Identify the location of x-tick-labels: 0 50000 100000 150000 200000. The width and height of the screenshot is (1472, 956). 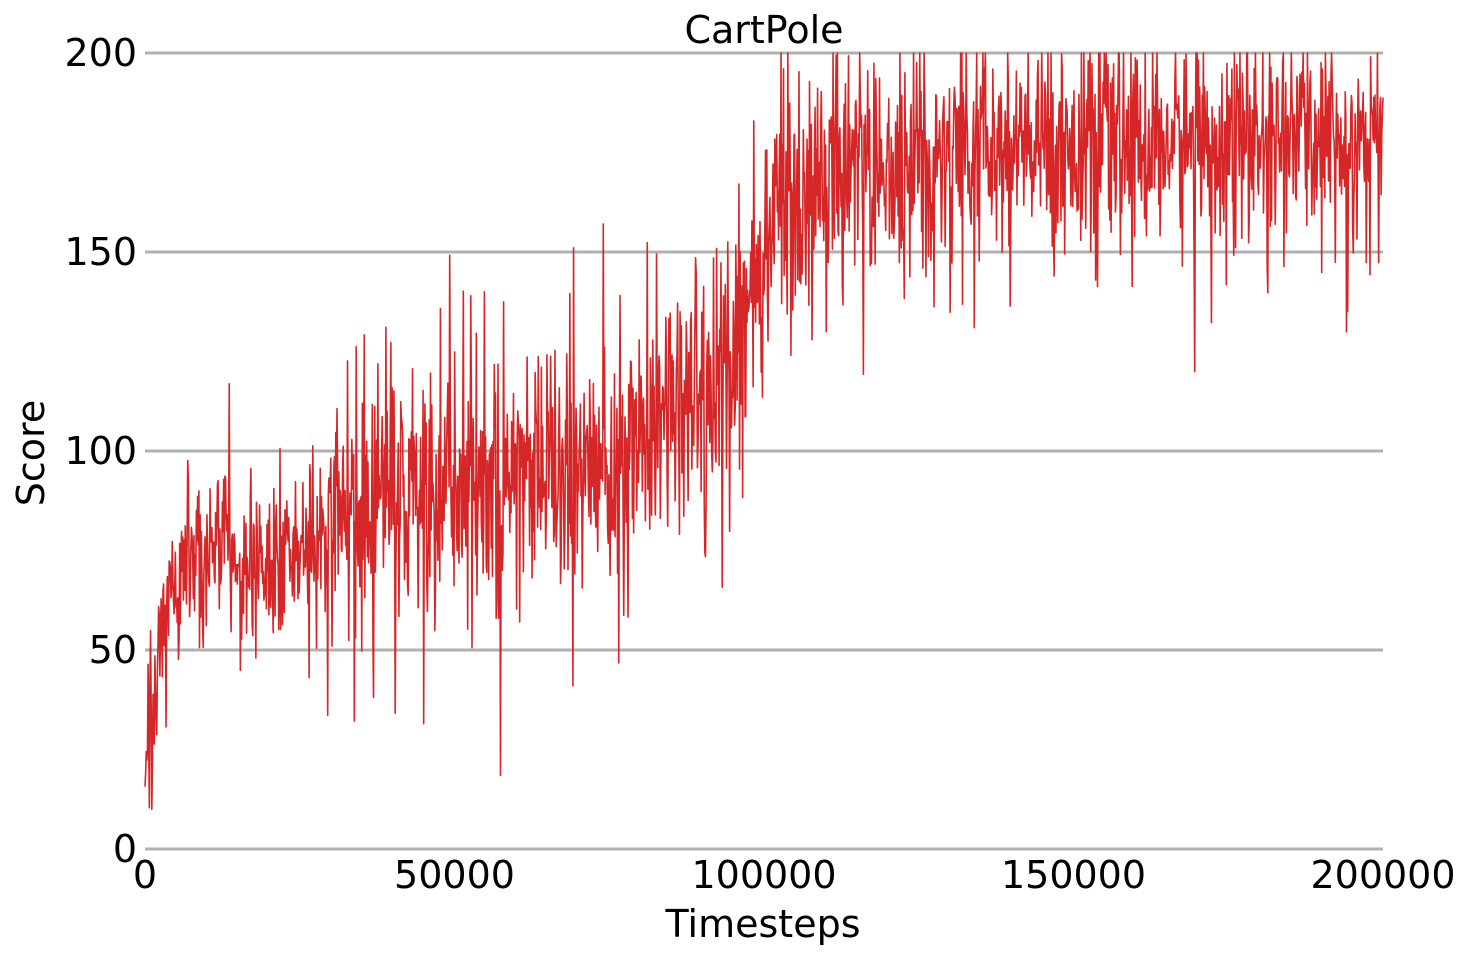
(794, 875).